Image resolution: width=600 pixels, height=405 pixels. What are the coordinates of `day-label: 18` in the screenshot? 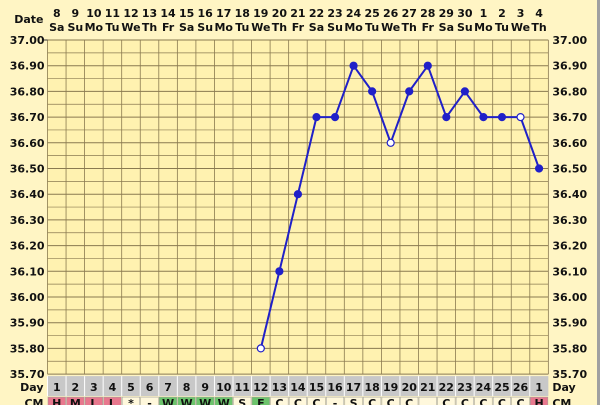 It's located at (371, 387).